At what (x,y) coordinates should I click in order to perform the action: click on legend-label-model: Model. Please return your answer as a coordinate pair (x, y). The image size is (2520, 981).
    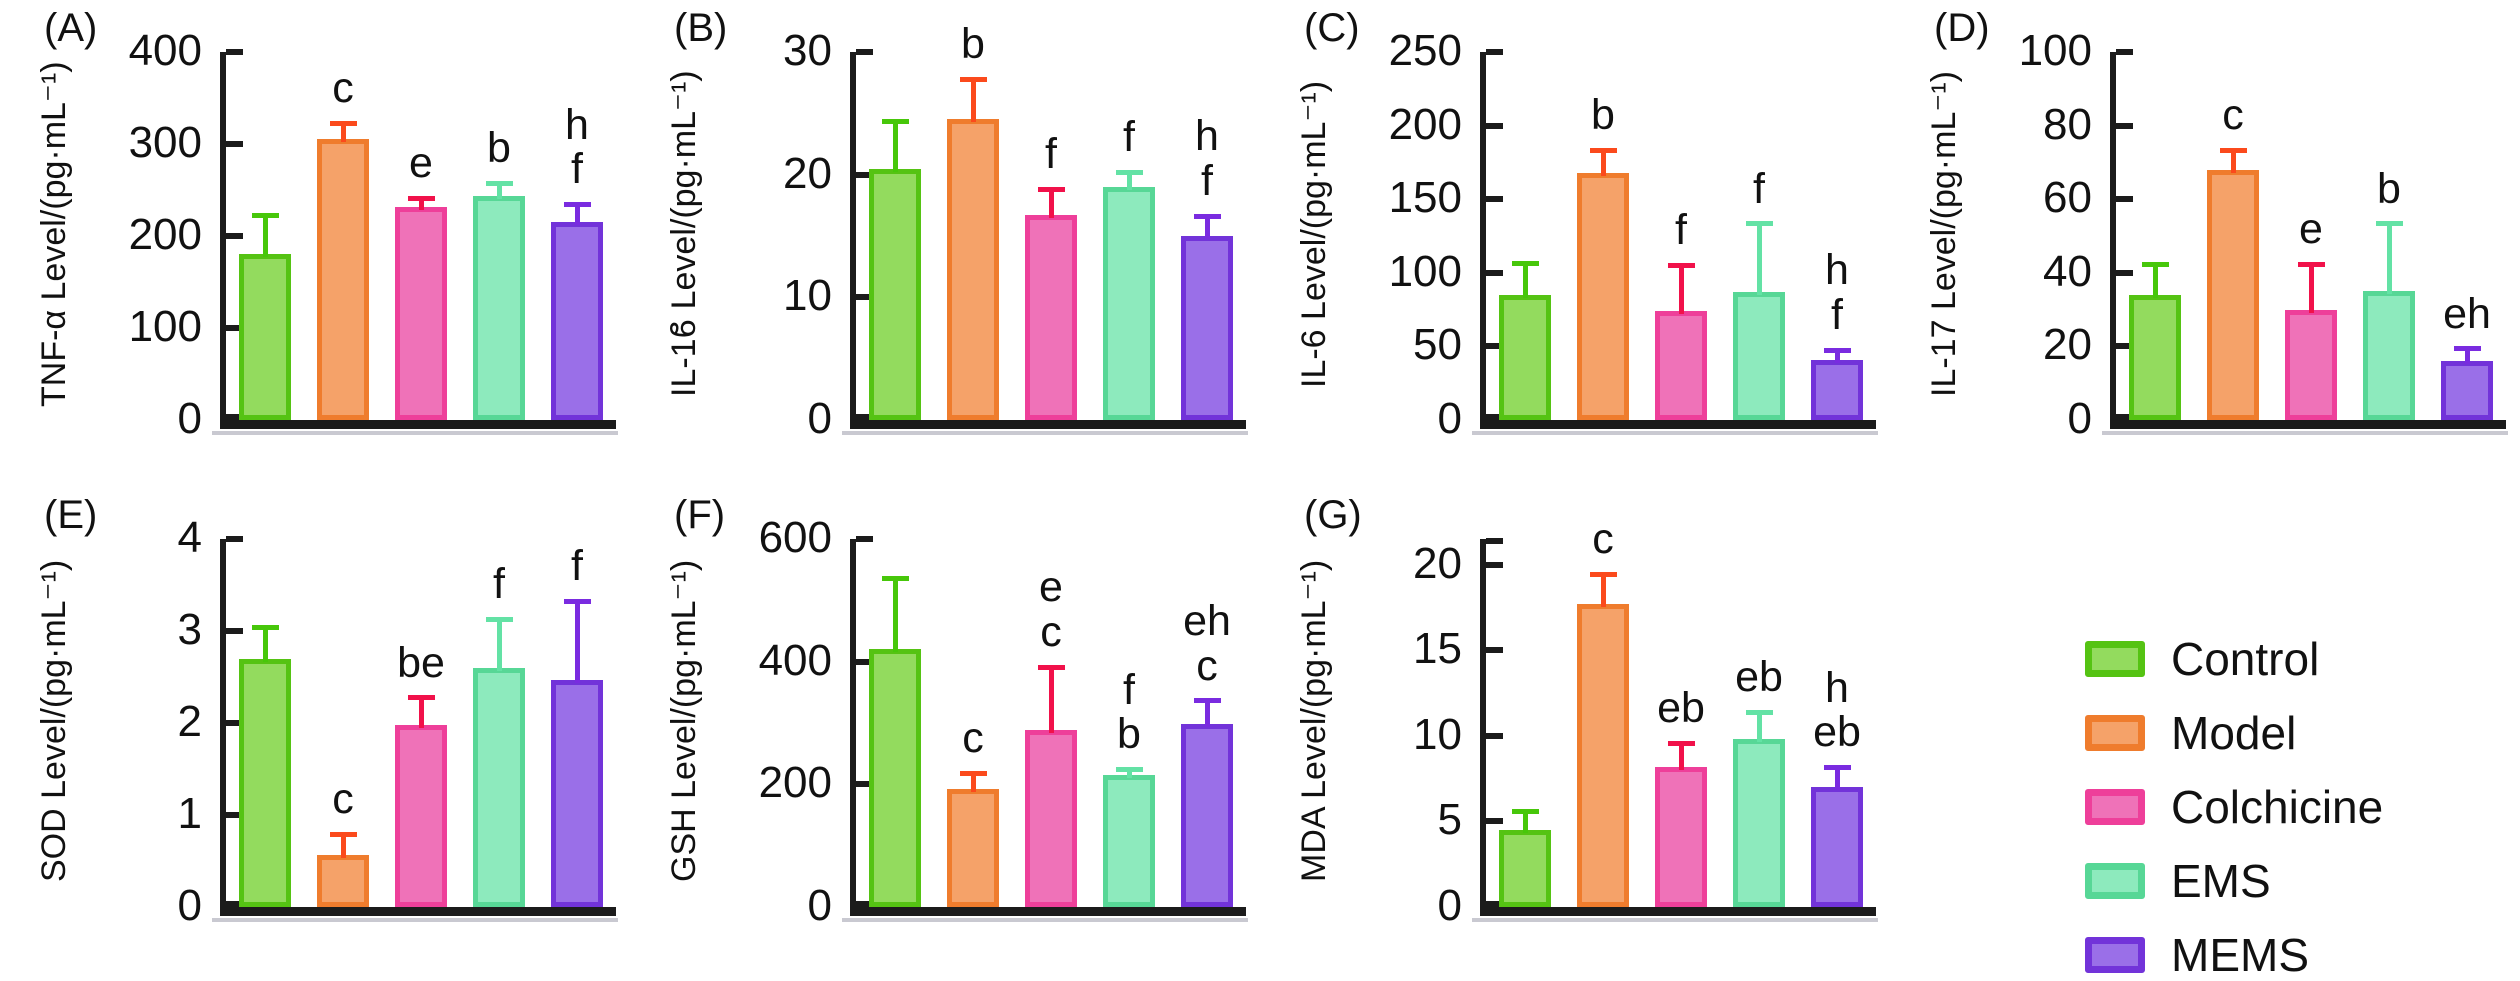
    Looking at the image, I should click on (2234, 732).